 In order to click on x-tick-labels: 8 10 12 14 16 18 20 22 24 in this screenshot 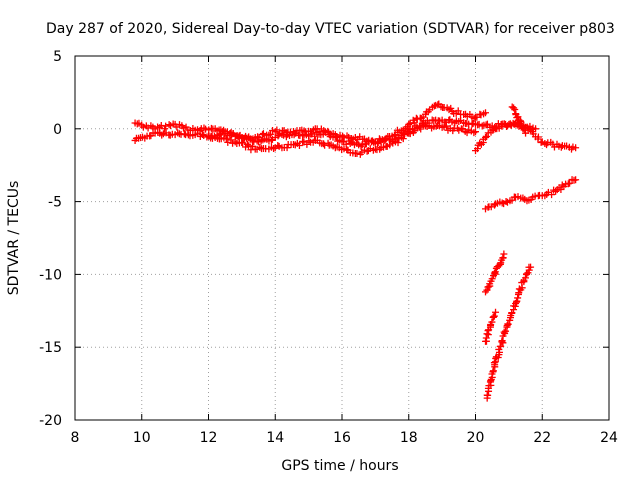, I will do `click(344, 438)`.